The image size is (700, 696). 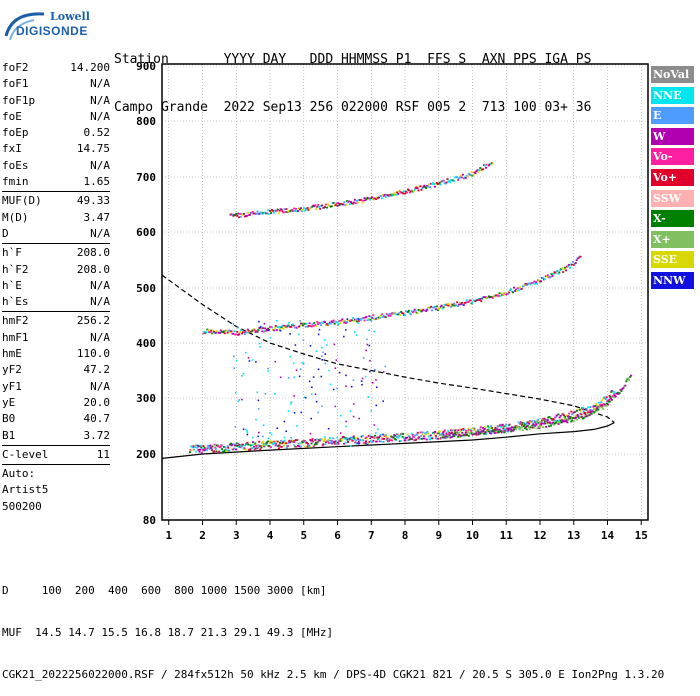 I want to click on polarization-legend: NoVal NNE E W Vo- Vo+ SSW X- X+ SSE NNW, so click(x=672, y=179).